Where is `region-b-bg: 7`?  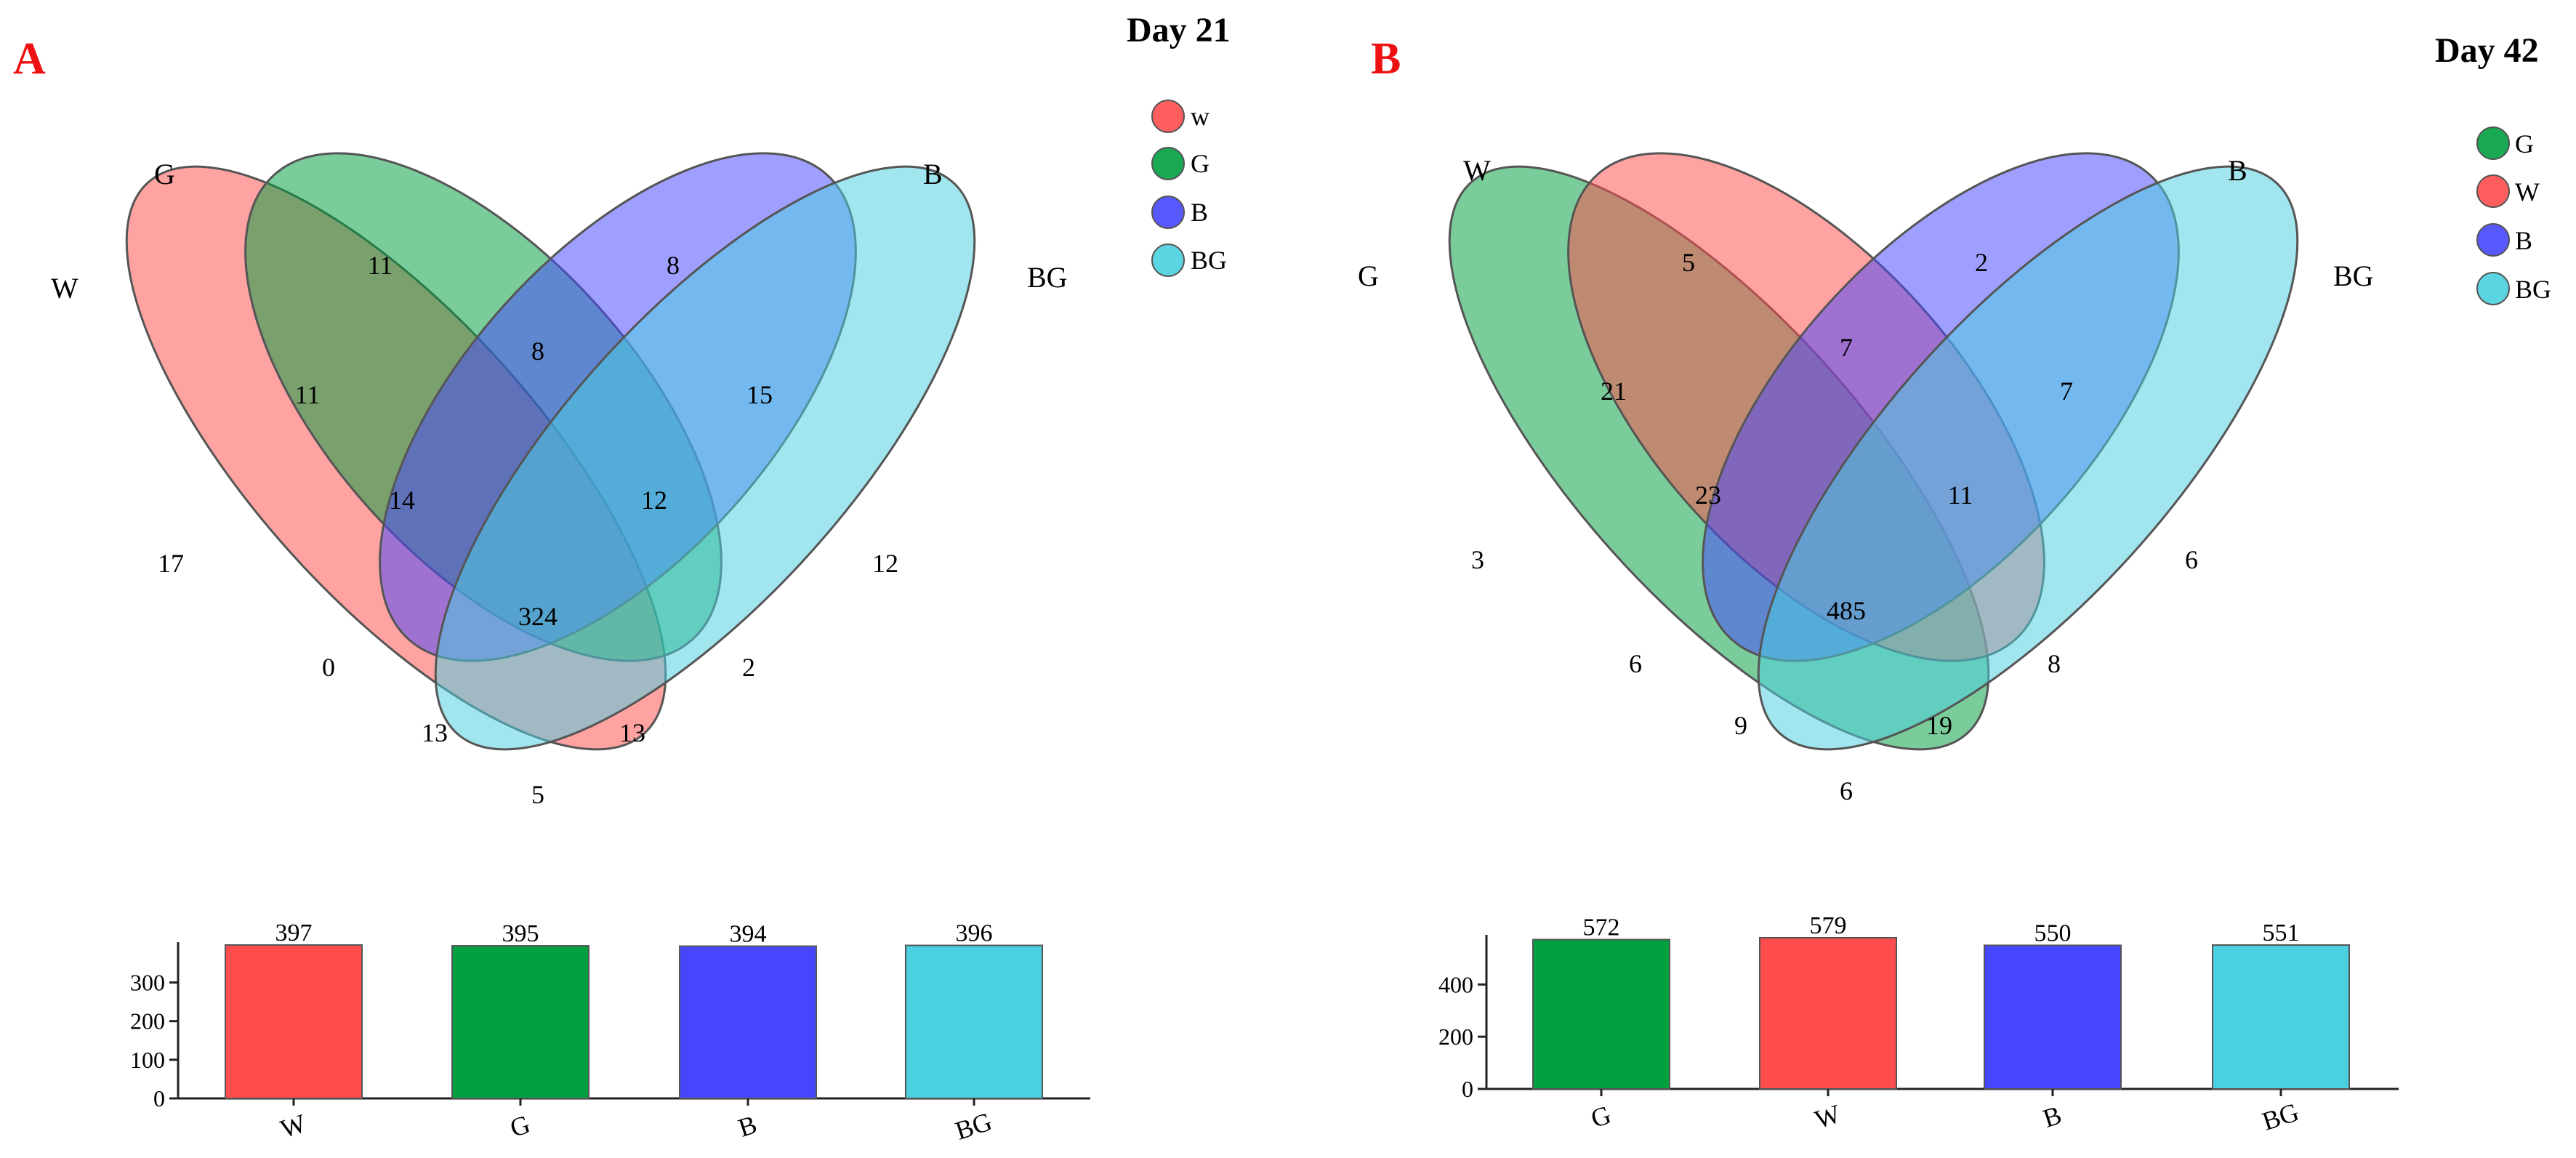 region-b-bg: 7 is located at coordinates (2066, 391).